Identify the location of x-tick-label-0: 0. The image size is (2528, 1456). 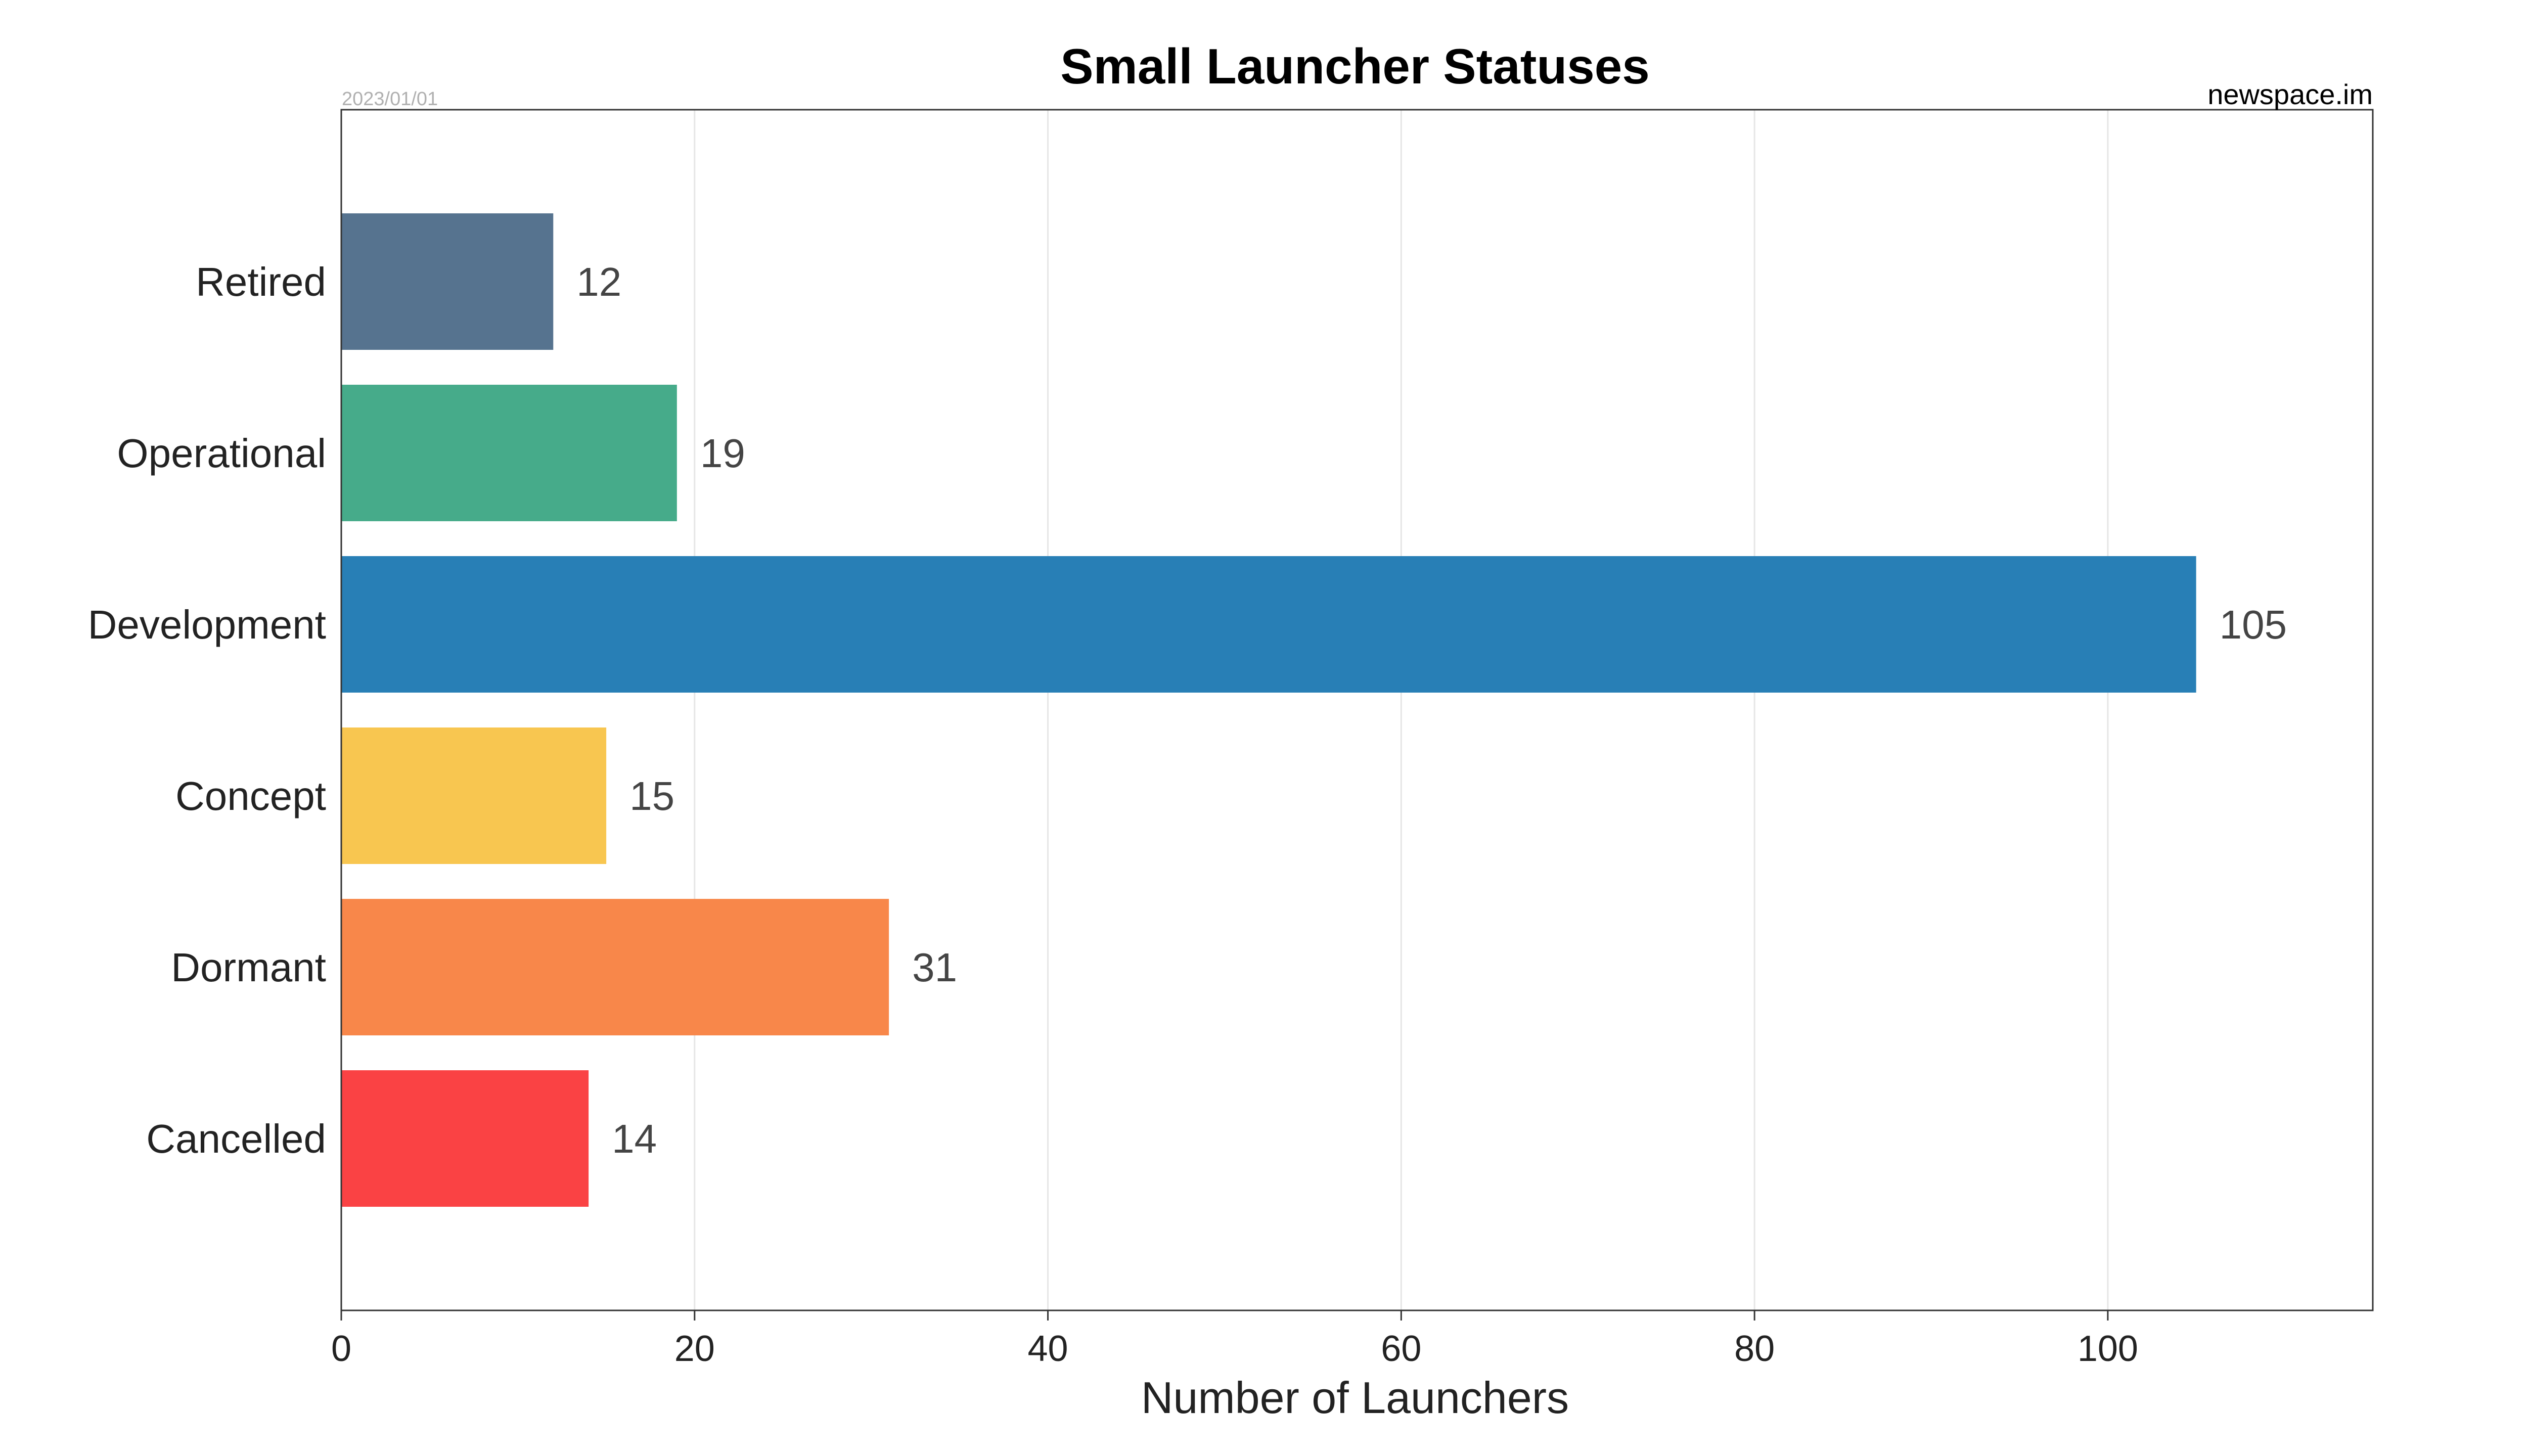
(341, 1349).